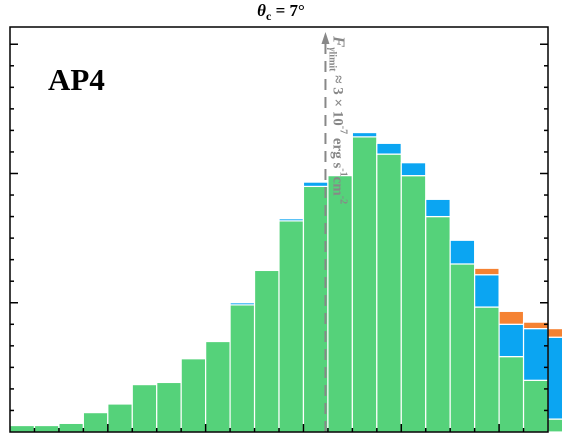 This screenshot has height=444, width=562. What do you see at coordinates (337, 187) in the screenshot?
I see `flux-unit-2: cm` at bounding box center [337, 187].